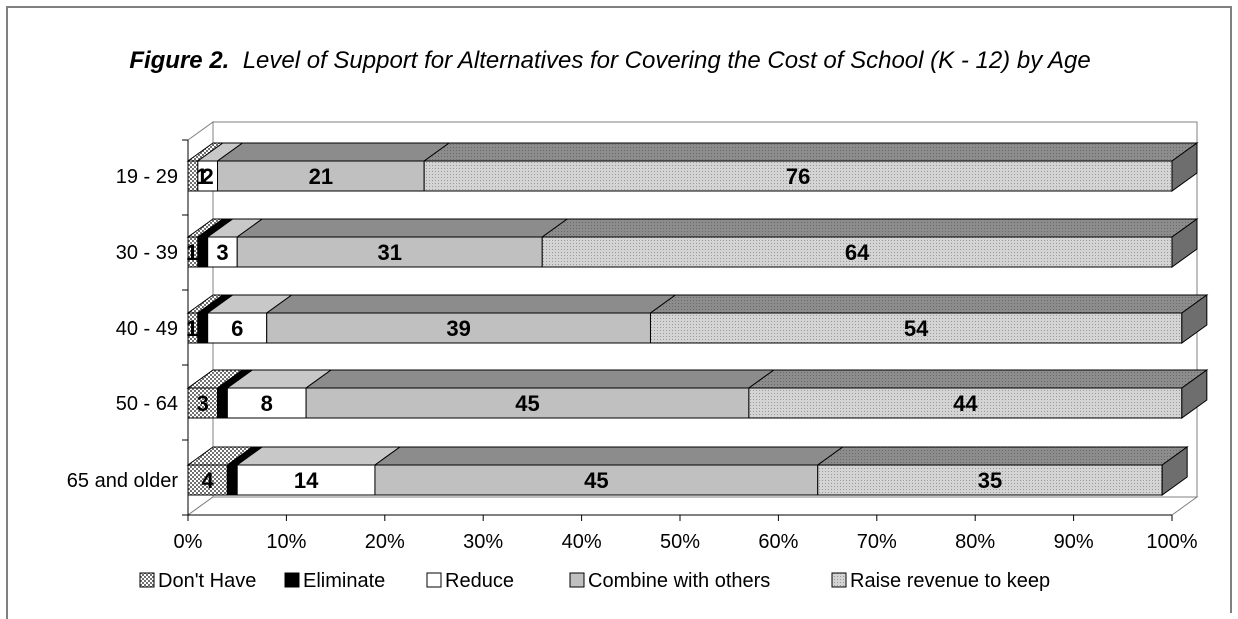 The height and width of the screenshot is (619, 1238). I want to click on data-label-4-4: 35, so click(990, 480).